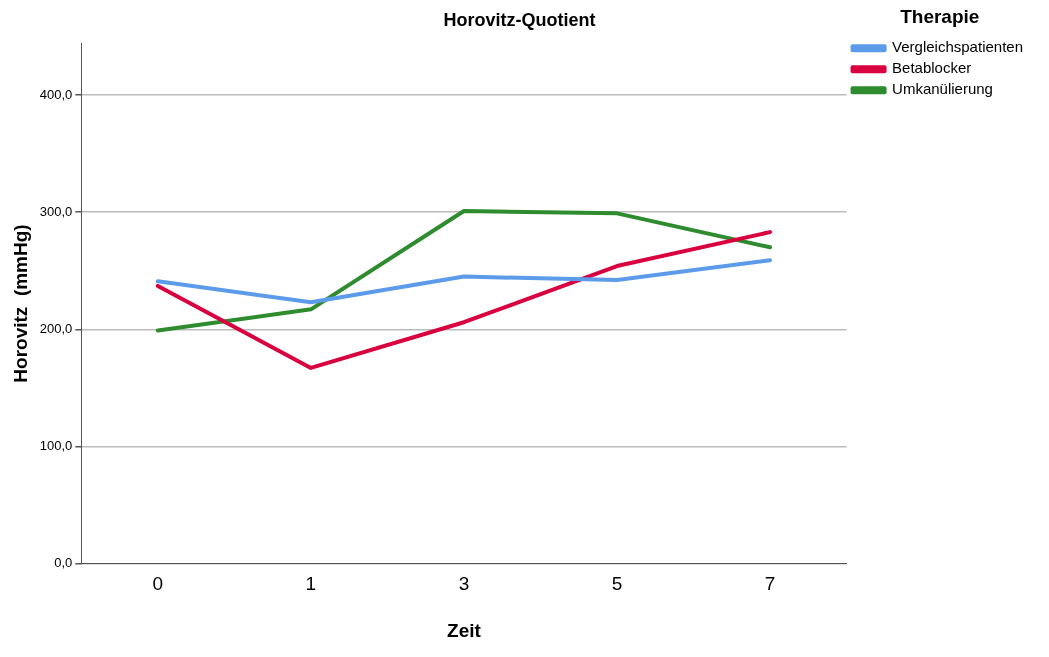  I want to click on x-tick-label: 3, so click(464, 584).